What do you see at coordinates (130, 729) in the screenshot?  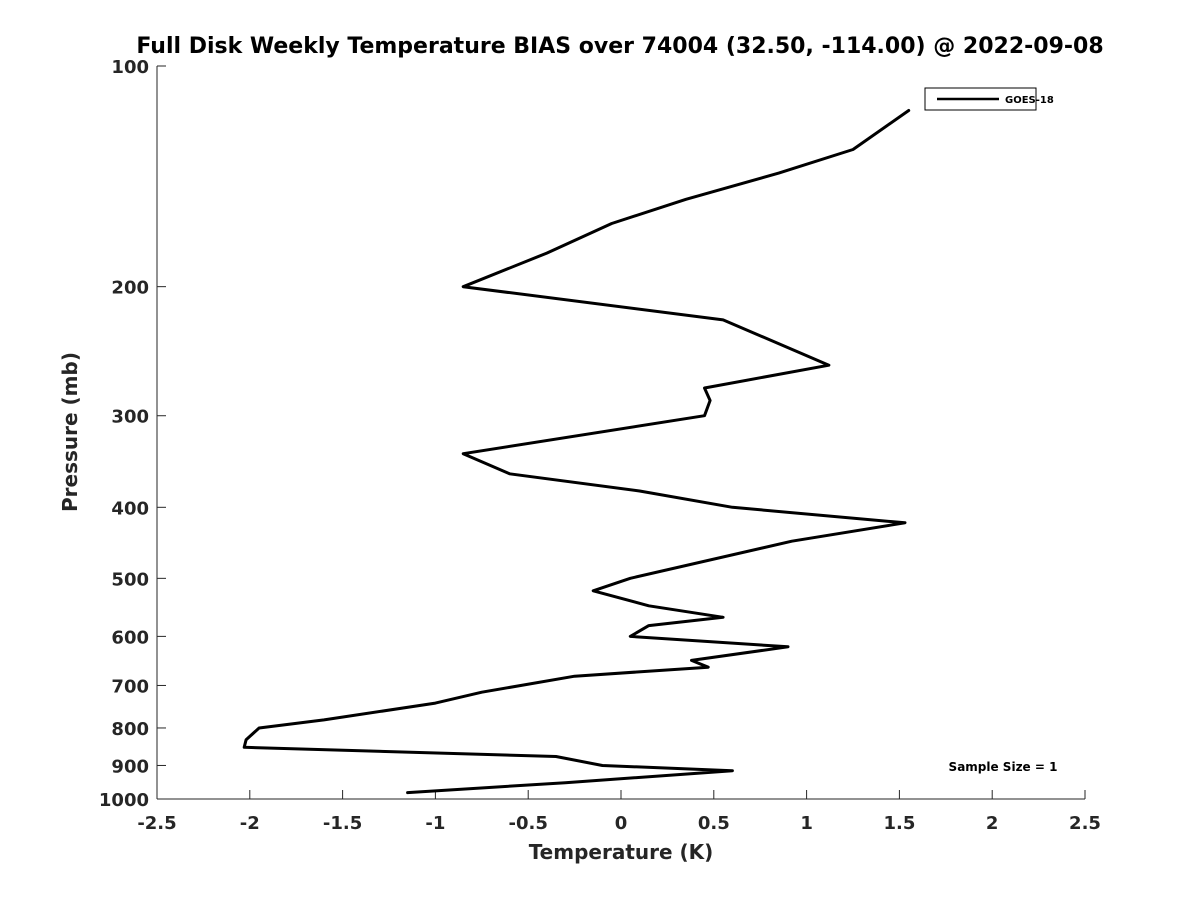 I see `y-tick-label: 800` at bounding box center [130, 729].